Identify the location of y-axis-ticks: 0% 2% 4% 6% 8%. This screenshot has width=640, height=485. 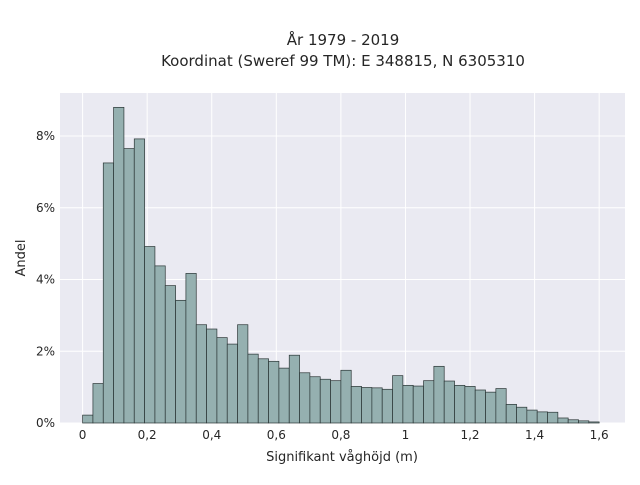
(45, 279).